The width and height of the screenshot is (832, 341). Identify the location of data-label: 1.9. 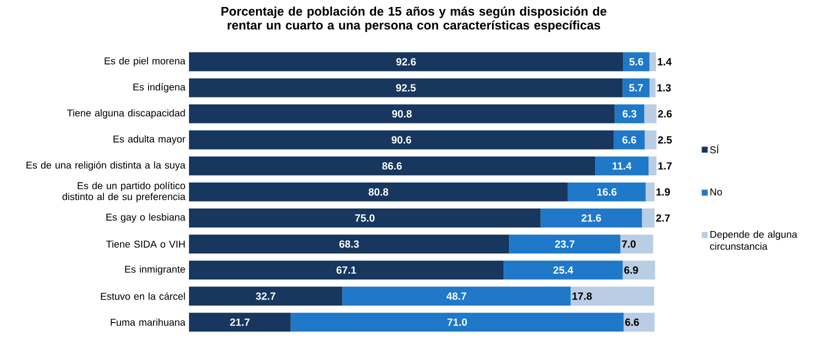
(663, 192).